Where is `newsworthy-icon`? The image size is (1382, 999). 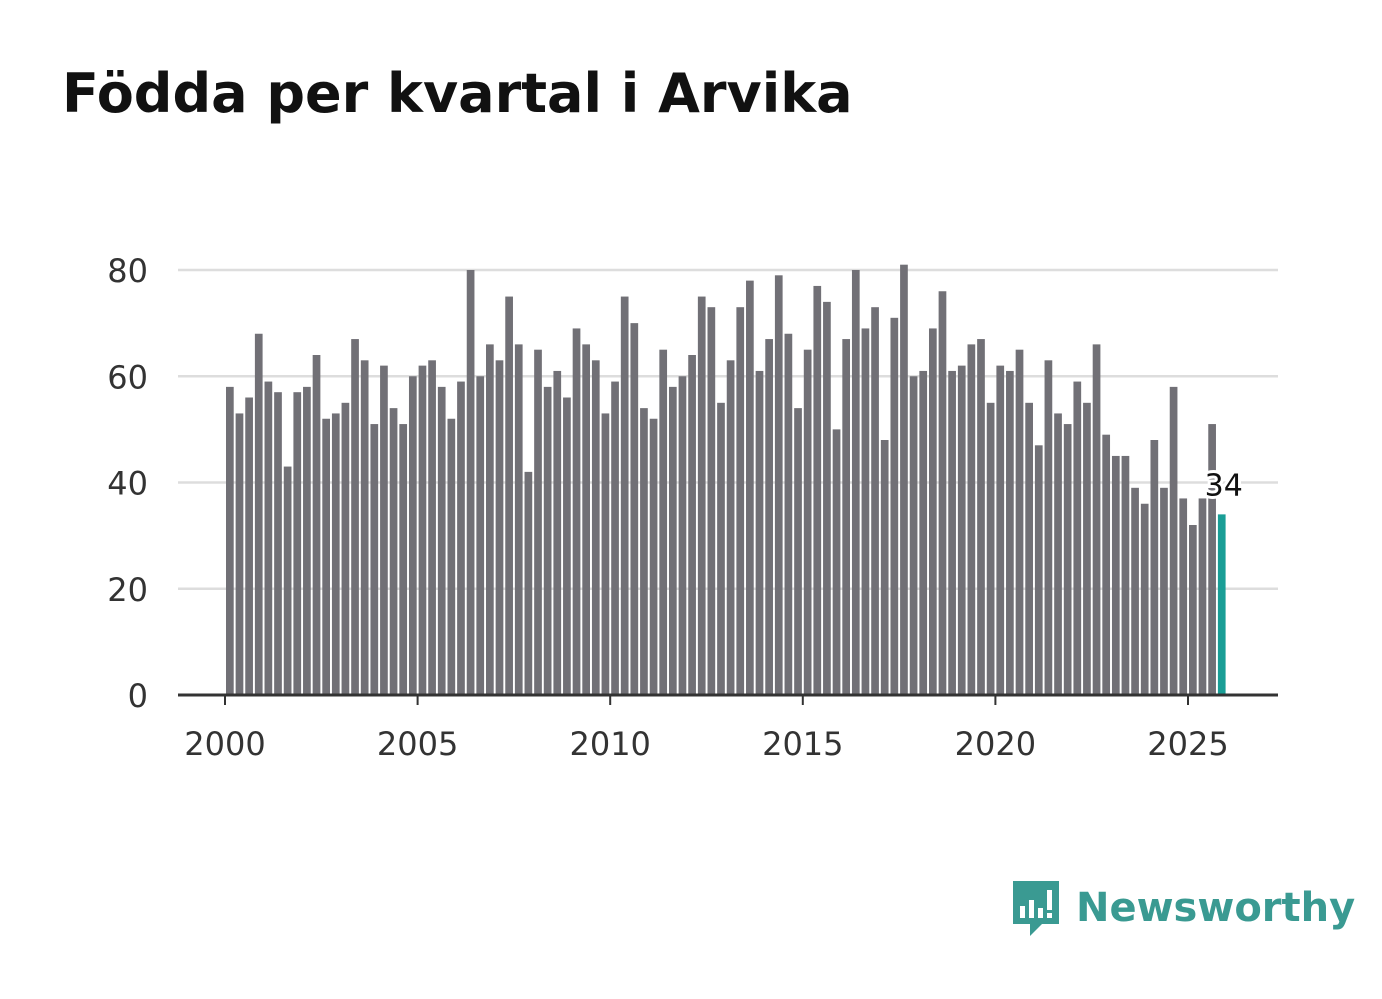
newsworthy-icon is located at coordinates (1036, 908).